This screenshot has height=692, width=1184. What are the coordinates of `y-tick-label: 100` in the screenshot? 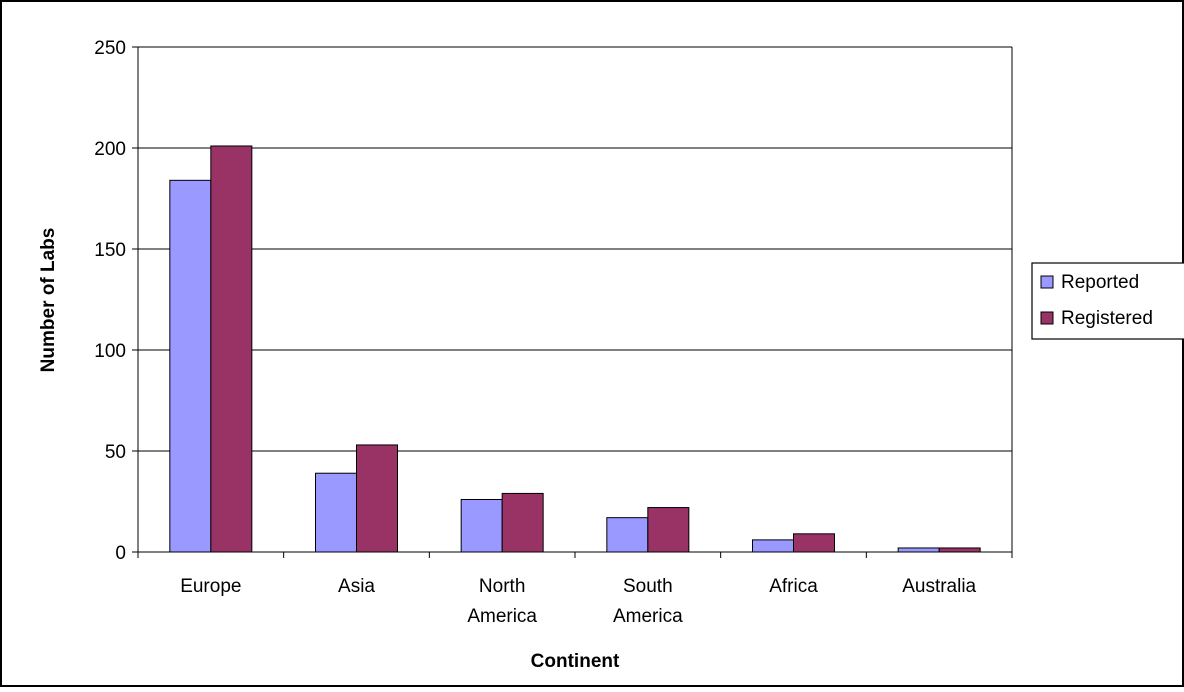 It's located at (110, 351).